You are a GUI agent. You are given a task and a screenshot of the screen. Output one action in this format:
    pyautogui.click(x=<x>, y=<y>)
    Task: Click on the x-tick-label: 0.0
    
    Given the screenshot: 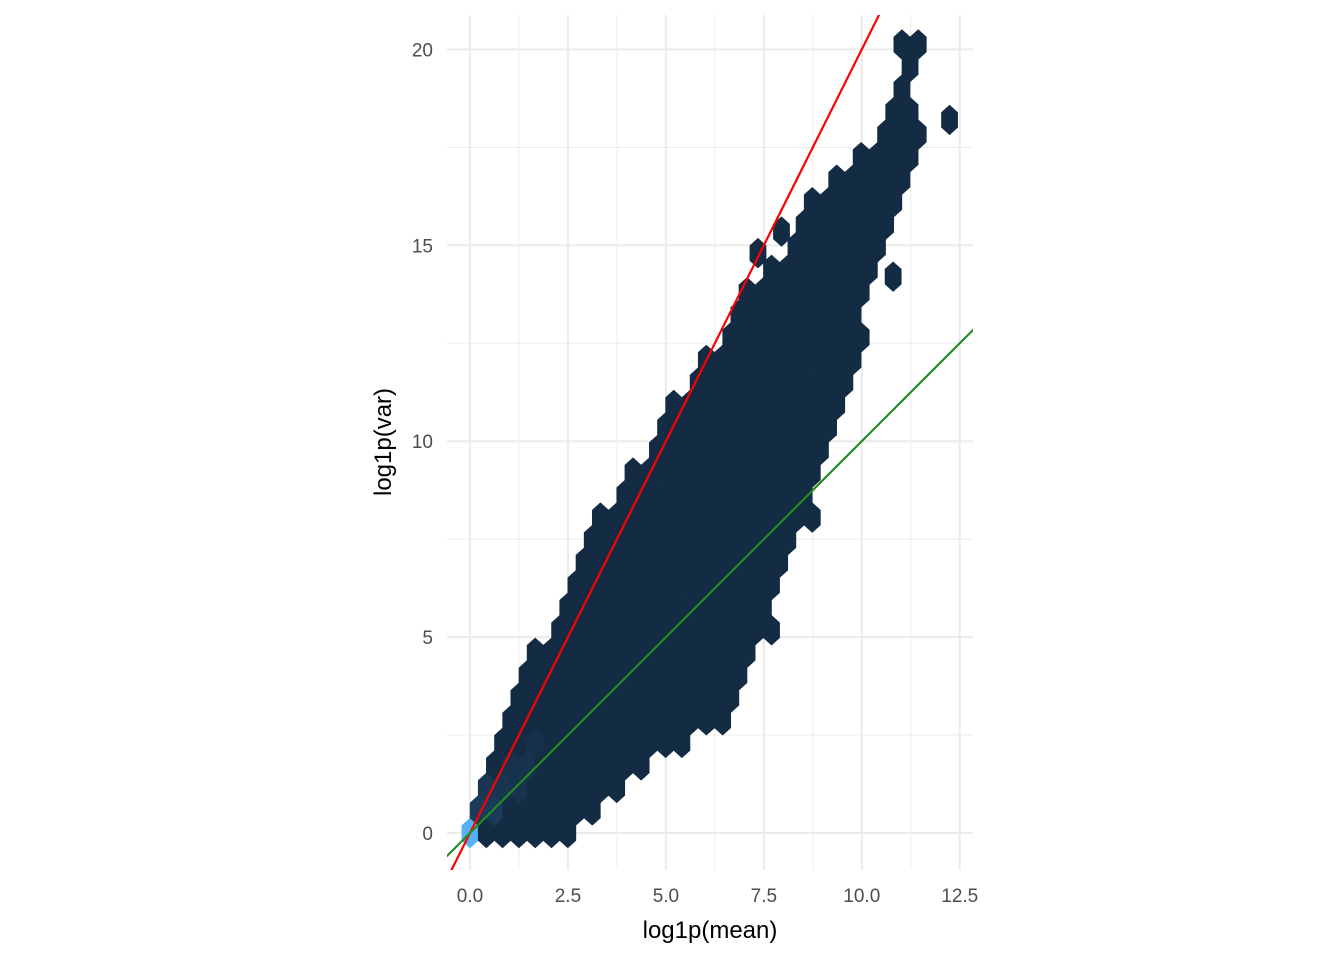 What is the action you would take?
    pyautogui.click(x=470, y=896)
    